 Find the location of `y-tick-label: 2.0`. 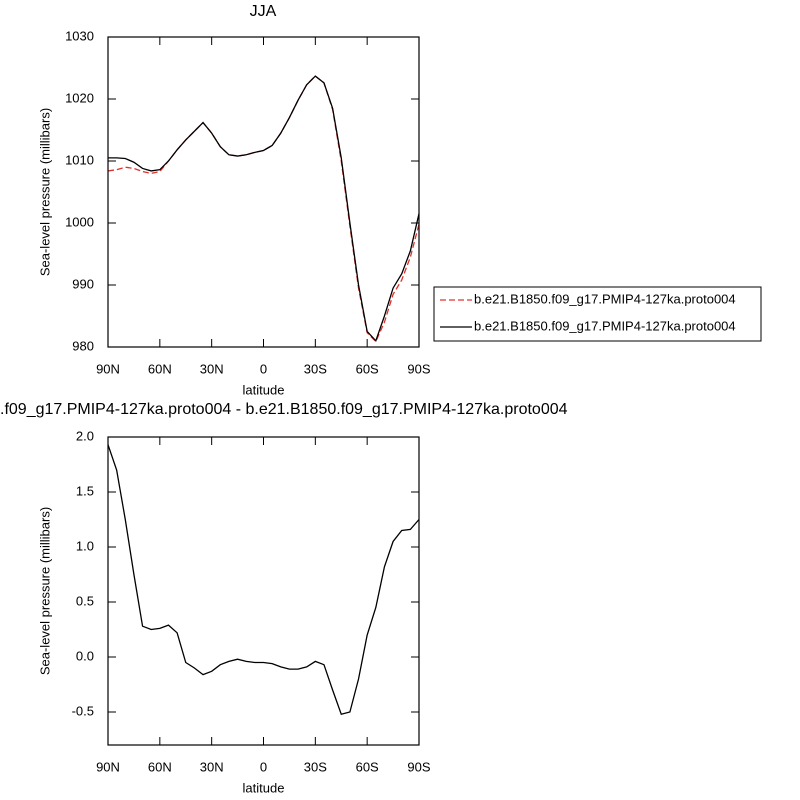

y-tick-label: 2.0 is located at coordinates (85, 435).